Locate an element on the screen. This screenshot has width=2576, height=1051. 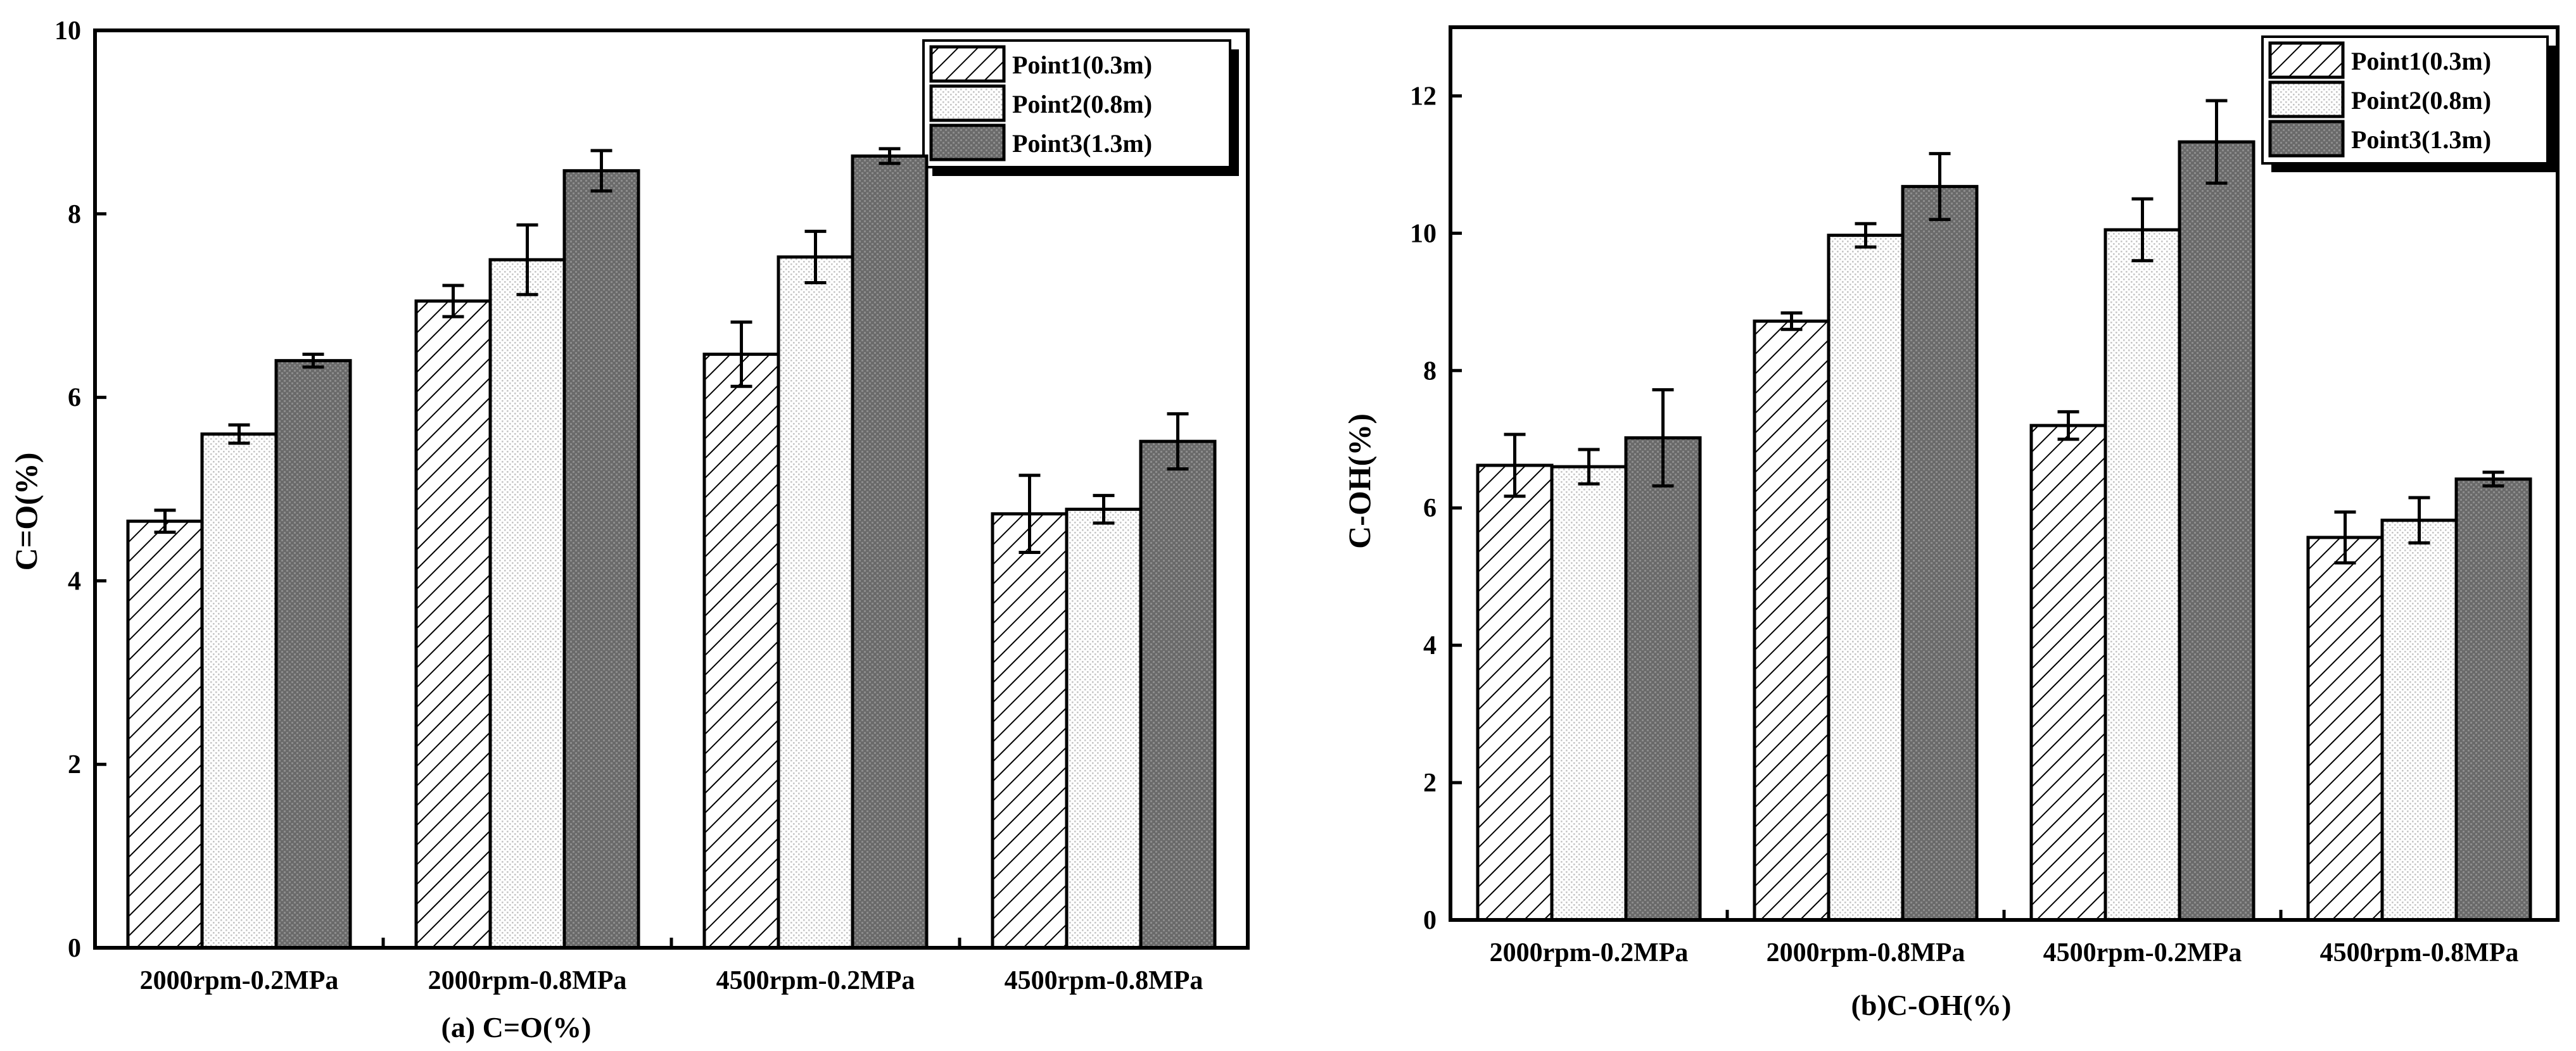
chart-a-bar-series2-cat3 is located at coordinates (816, 602).